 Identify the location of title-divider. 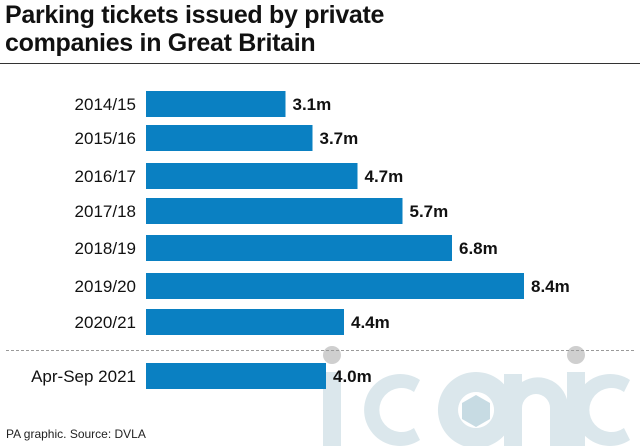
(320, 63).